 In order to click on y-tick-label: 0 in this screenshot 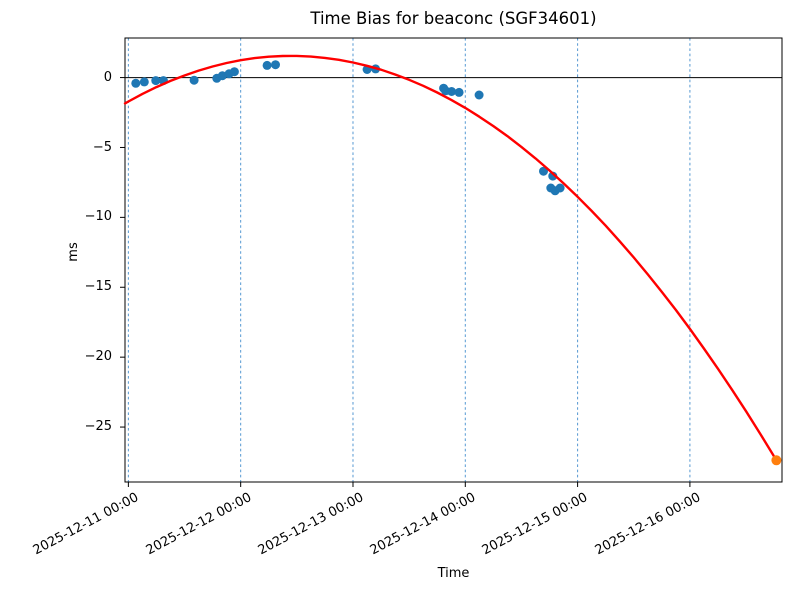, I will do `click(107, 77)`.